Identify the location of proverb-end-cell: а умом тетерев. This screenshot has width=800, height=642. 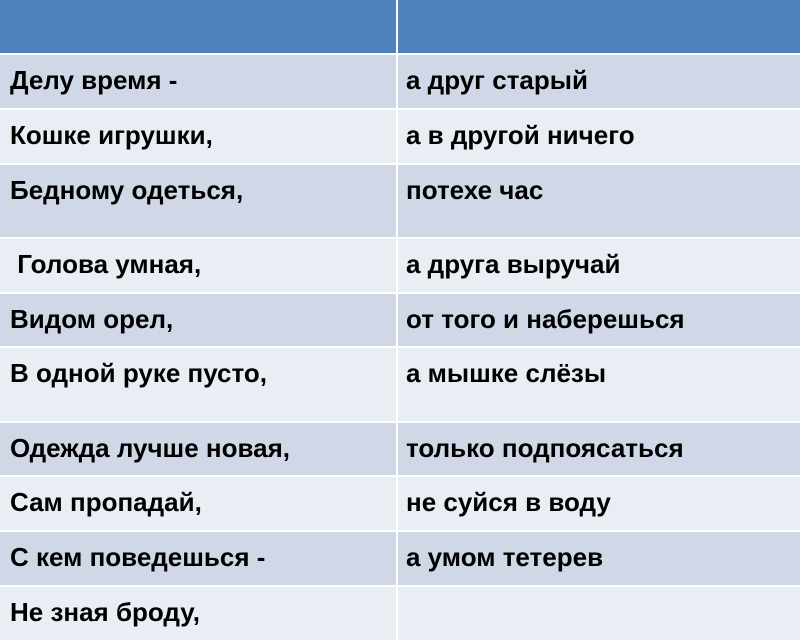
(599, 558).